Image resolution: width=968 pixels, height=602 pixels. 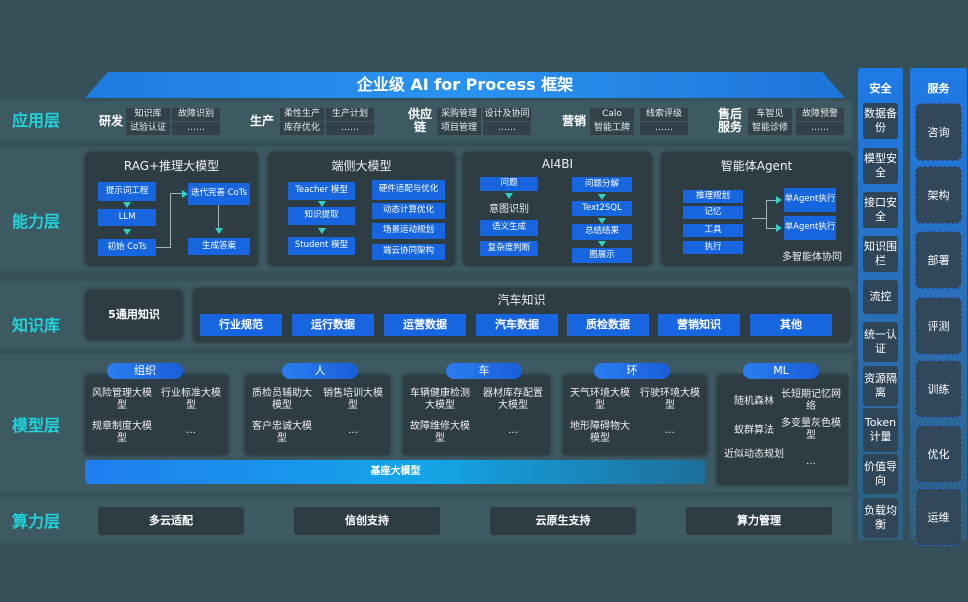 What do you see at coordinates (353, 399) in the screenshot?
I see `model-item: 销售培训大模型` at bounding box center [353, 399].